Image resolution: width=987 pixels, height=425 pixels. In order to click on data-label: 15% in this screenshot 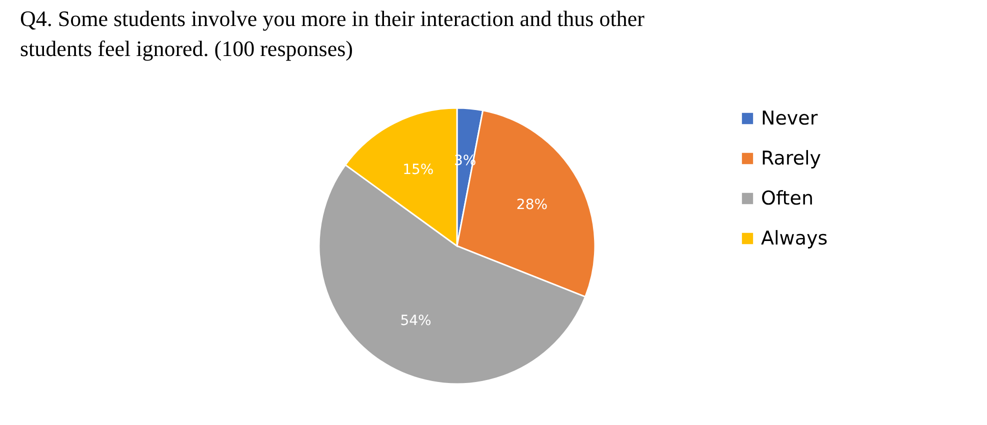, I will do `click(418, 170)`.